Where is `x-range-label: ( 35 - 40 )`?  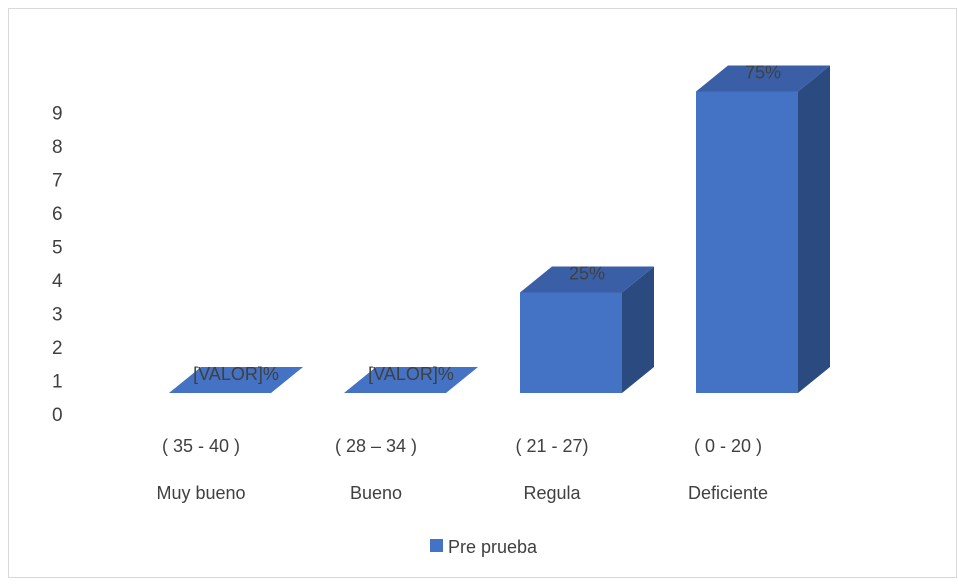
x-range-label: ( 35 - 40 ) is located at coordinates (201, 446).